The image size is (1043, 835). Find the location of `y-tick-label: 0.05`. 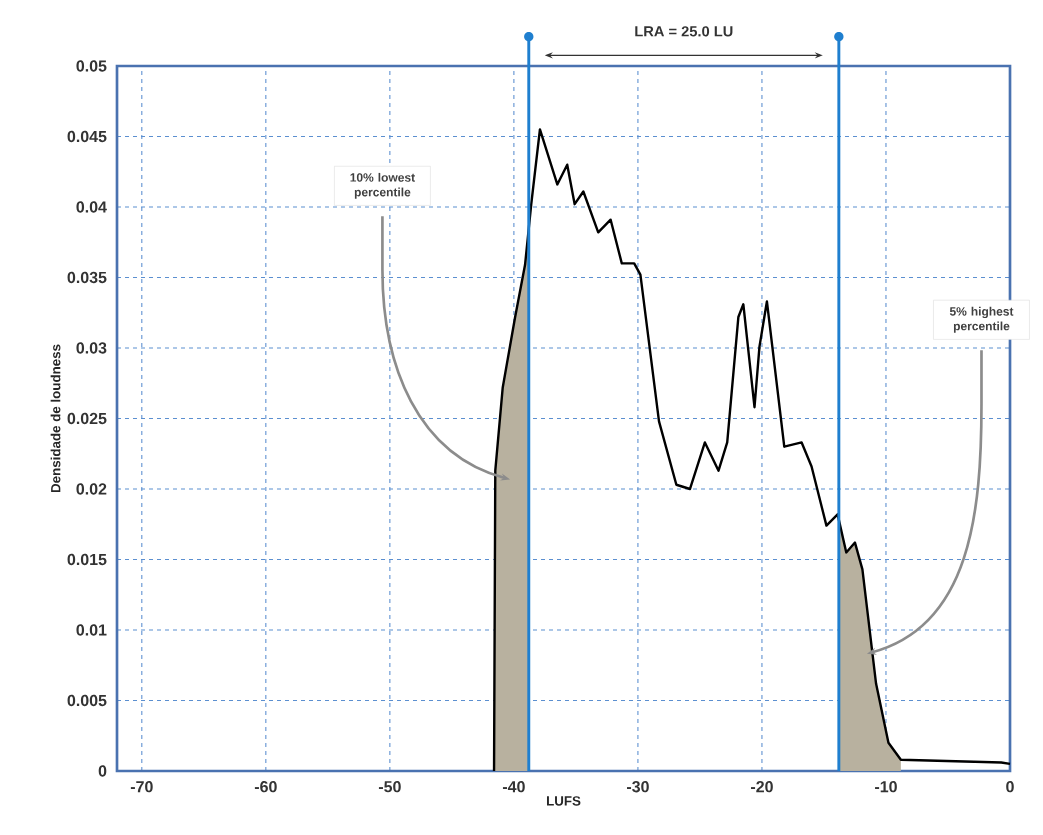

y-tick-label: 0.05 is located at coordinates (91, 66).